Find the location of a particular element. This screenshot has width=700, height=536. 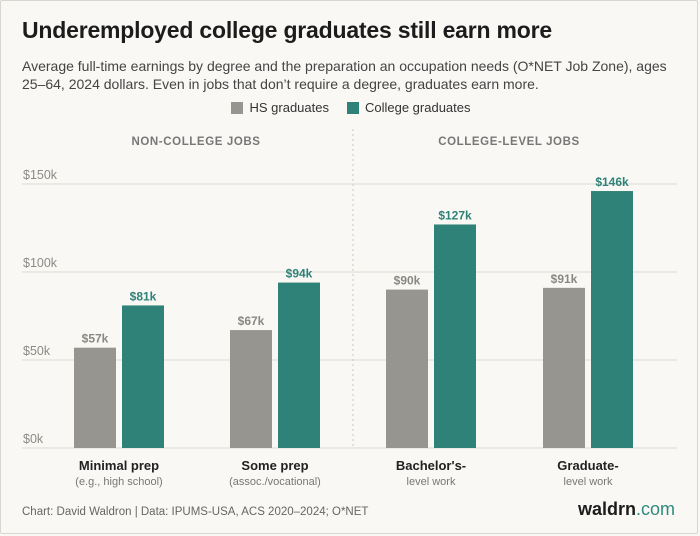

brand-logo: waldrn.com is located at coordinates (626, 509).